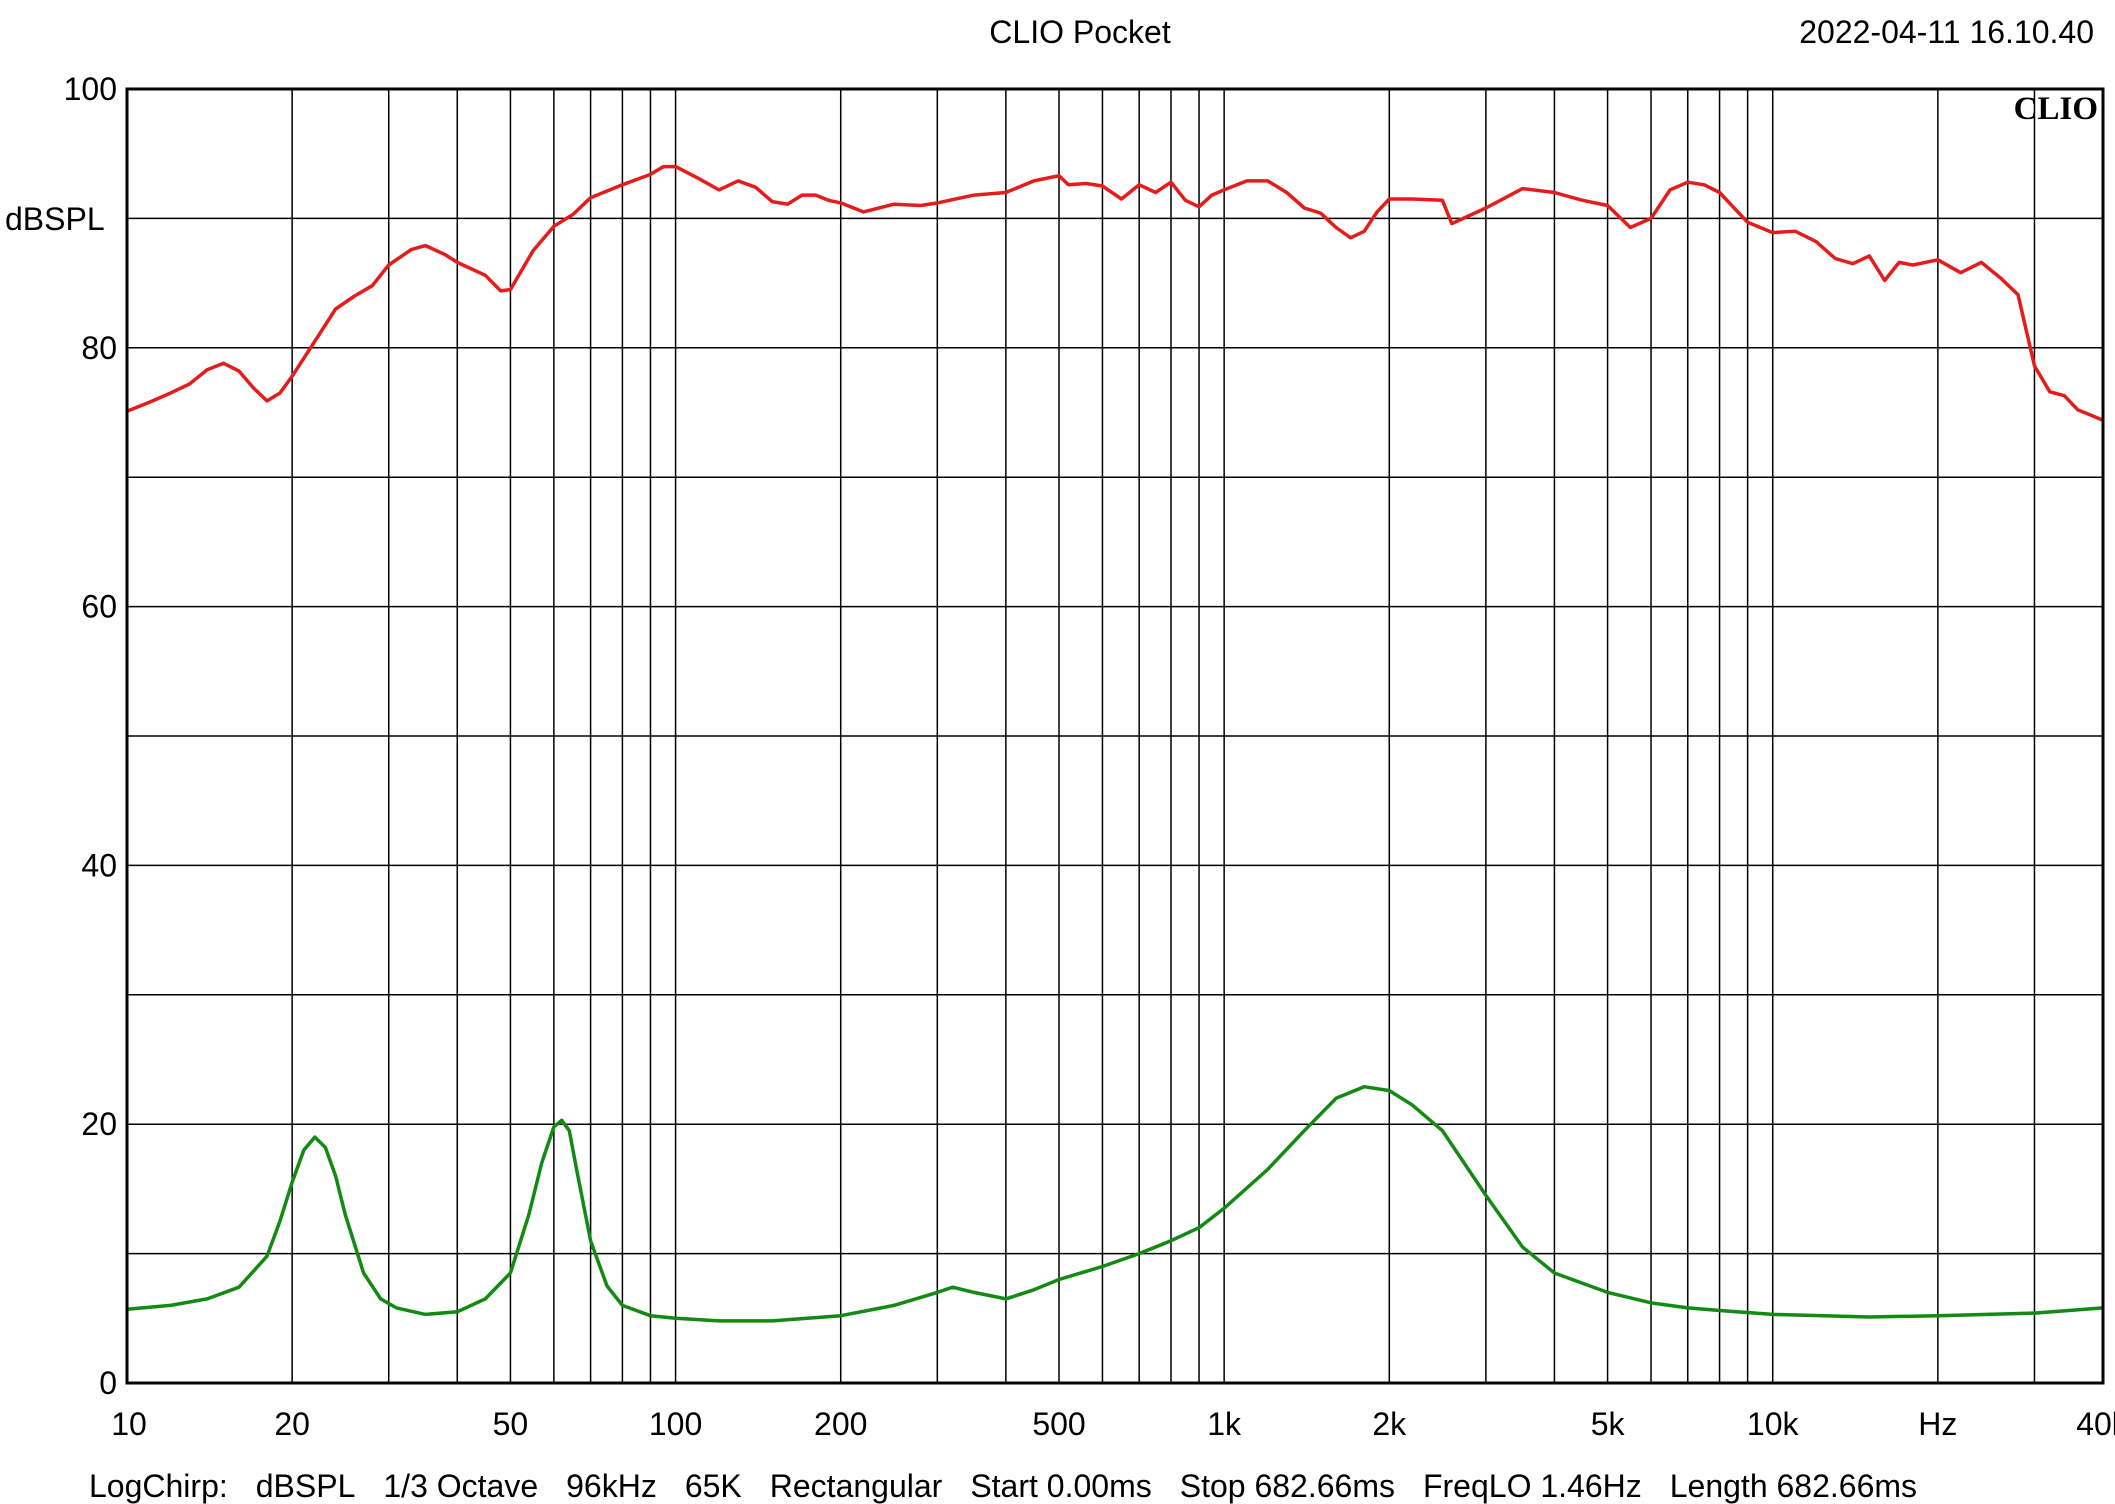  I want to click on y-tick-label: 40, so click(99, 865).